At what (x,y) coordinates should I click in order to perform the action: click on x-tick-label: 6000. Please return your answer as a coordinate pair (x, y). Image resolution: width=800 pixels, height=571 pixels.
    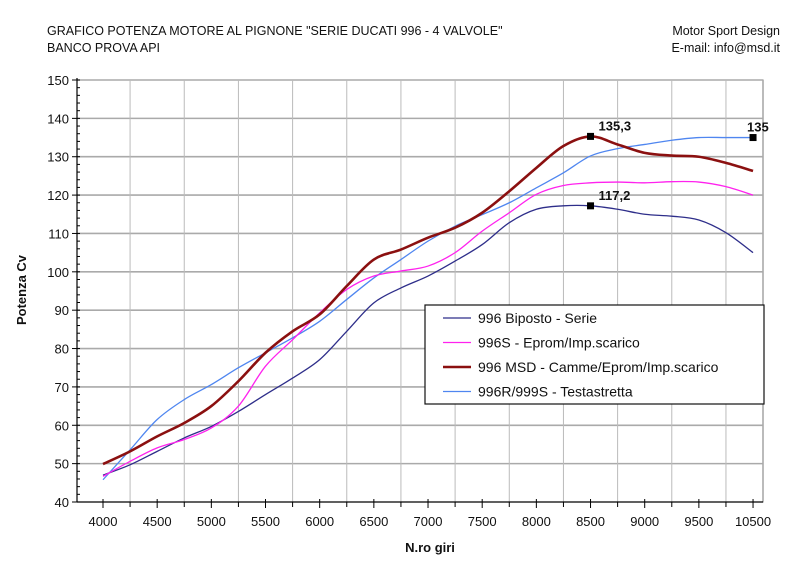
    Looking at the image, I should click on (319, 521).